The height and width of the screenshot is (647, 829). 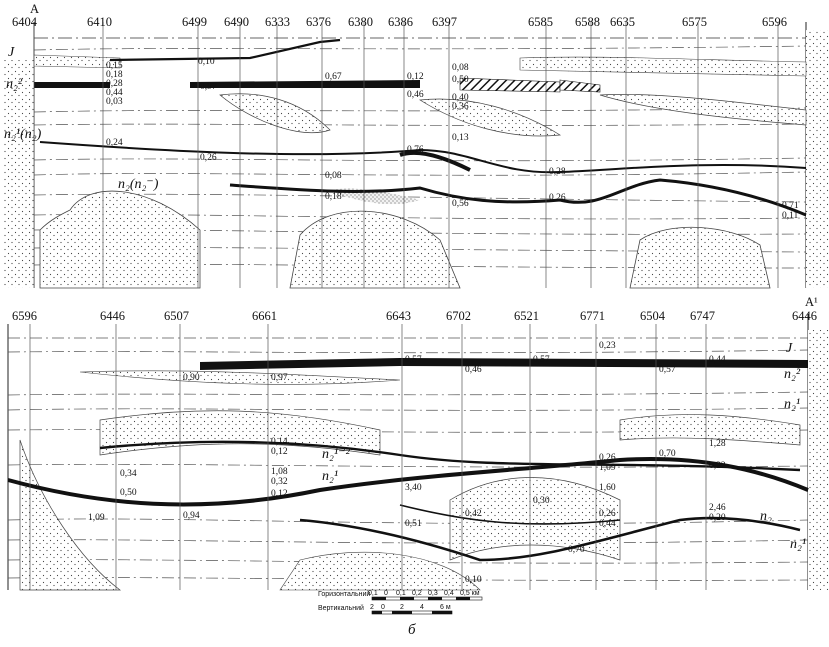 I want to click on thickness-value: 0,56, so click(x=460, y=204).